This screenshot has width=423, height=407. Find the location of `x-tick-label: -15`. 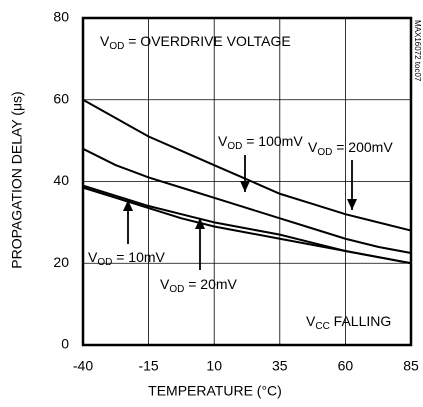

x-tick-label: -15 is located at coordinates (148, 366).